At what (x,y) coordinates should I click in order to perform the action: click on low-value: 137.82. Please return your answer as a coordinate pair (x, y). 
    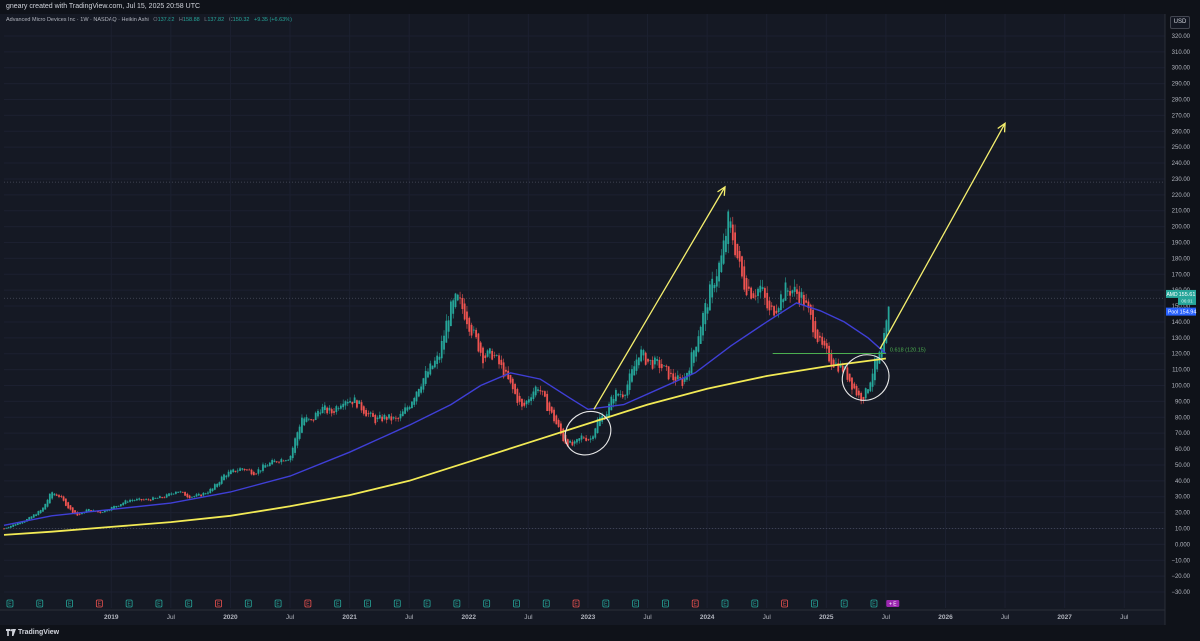
    Looking at the image, I should click on (216, 20).